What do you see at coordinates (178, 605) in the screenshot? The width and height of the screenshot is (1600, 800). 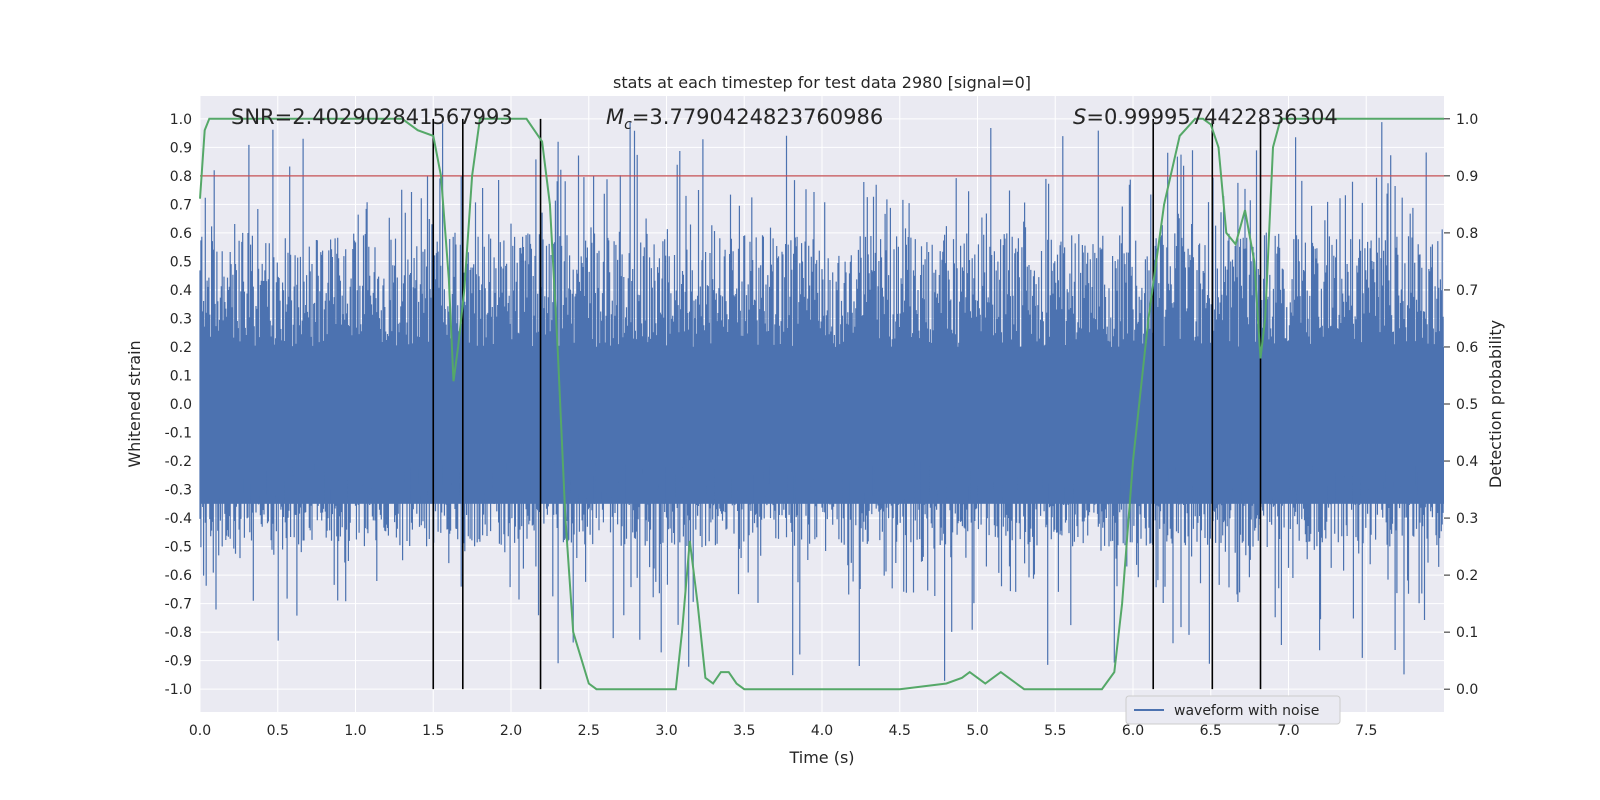 I see `y-tick-label: -0.7` at bounding box center [178, 605].